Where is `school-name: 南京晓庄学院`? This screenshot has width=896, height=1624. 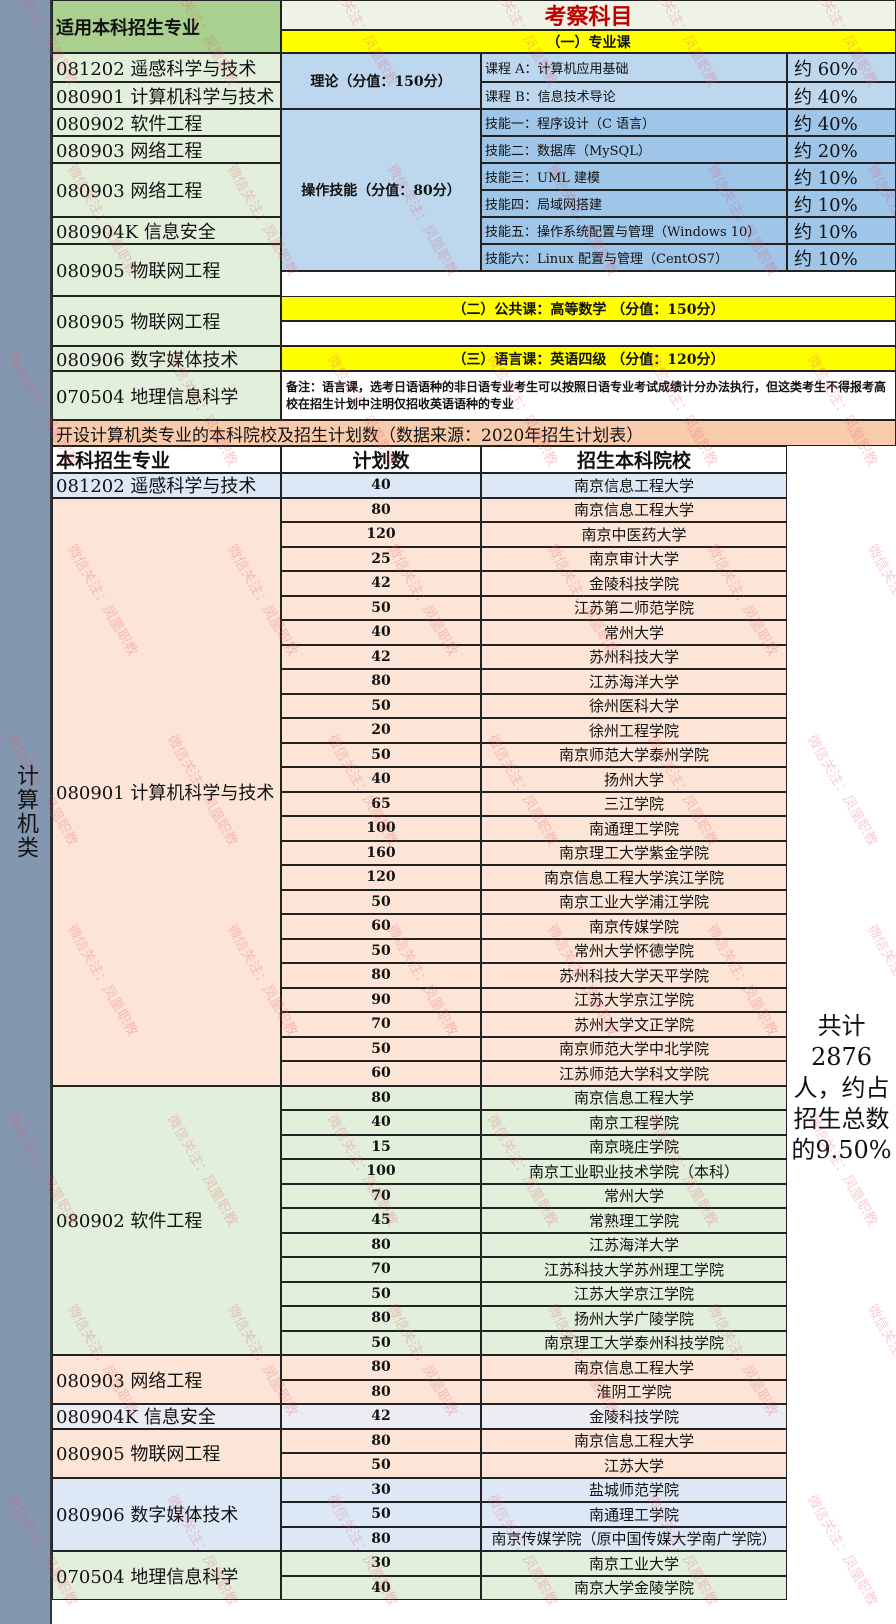
school-name: 南京晓庄学院 is located at coordinates (634, 1146).